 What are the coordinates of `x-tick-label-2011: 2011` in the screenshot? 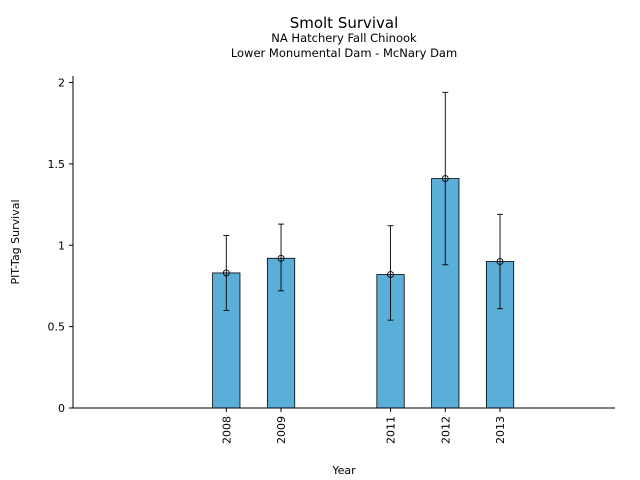 It's located at (391, 430).